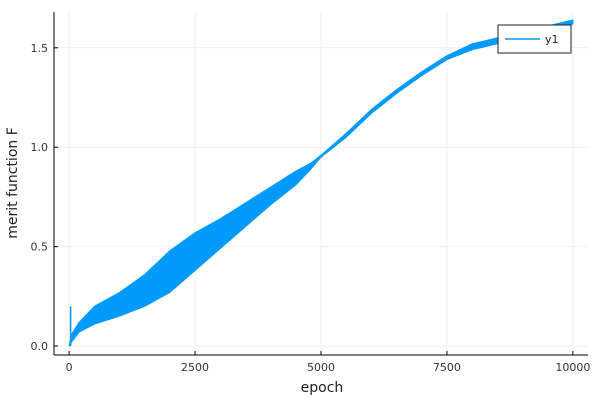  What do you see at coordinates (322, 388) in the screenshot?
I see `x-axis-label: epoch` at bounding box center [322, 388].